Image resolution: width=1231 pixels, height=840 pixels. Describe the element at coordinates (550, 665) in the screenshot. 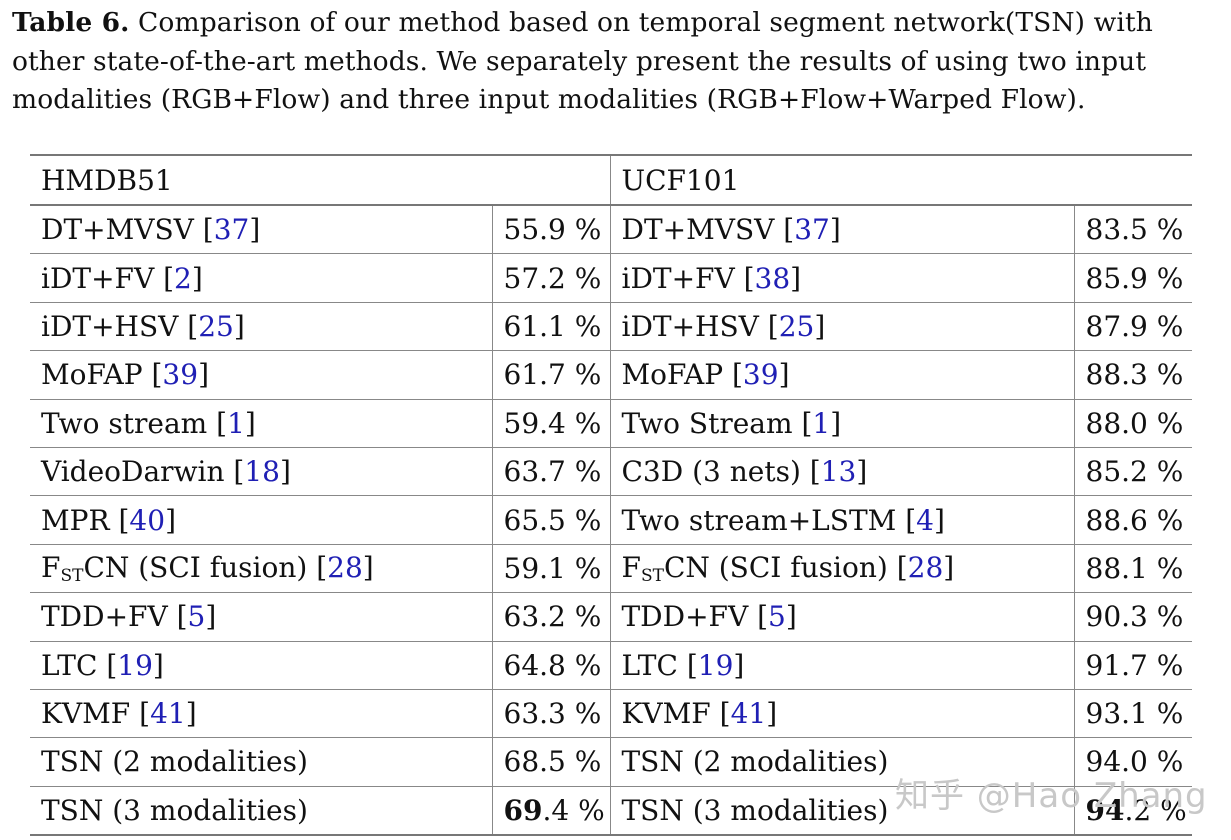

I see `hmdb-accuracy-cell: 64.8 %` at that location.